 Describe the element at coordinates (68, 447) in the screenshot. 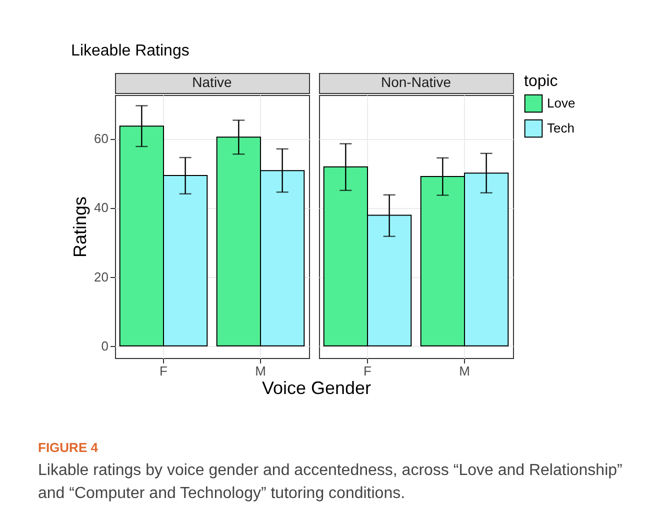

I see `caption: FIGURE 4` at that location.